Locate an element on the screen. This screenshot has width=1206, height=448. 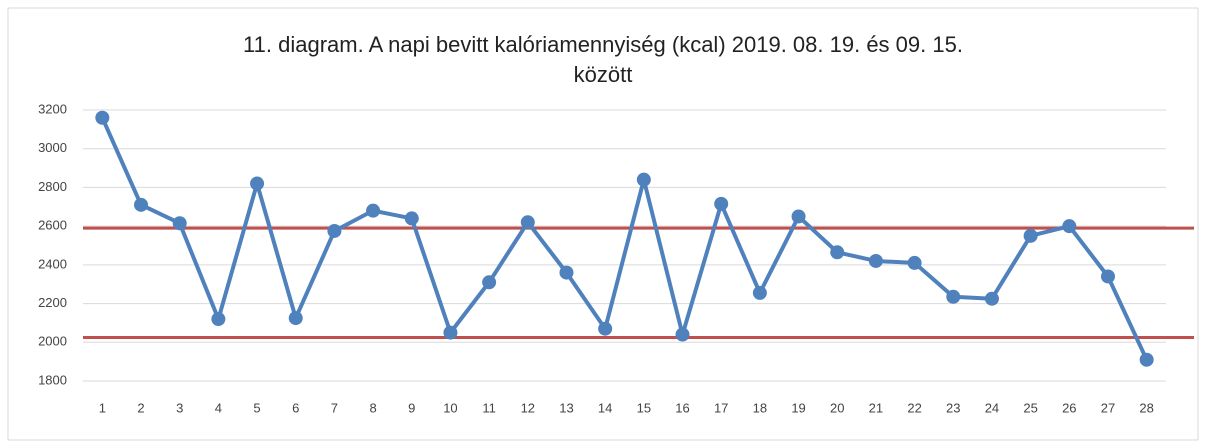
x-tick-label: 10 is located at coordinates (450, 407).